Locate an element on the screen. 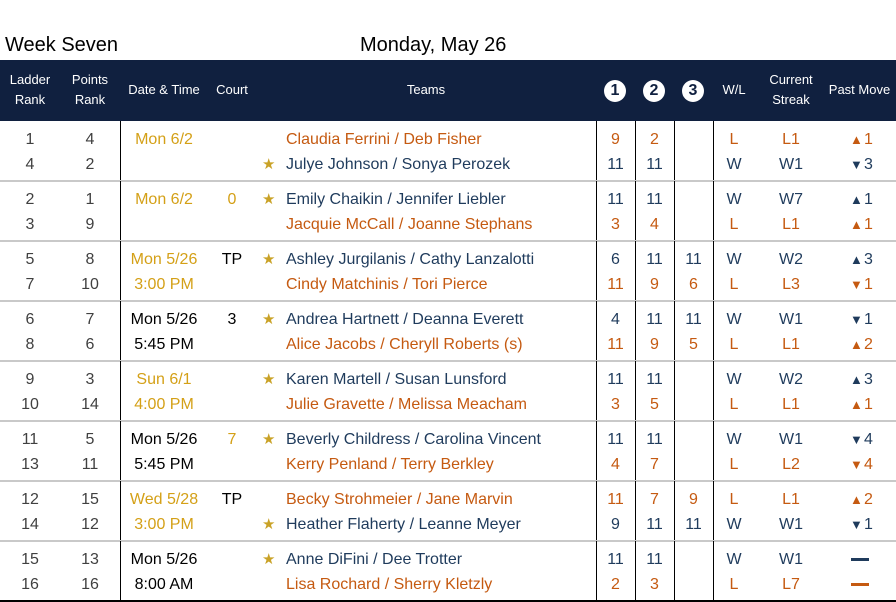 The width and height of the screenshot is (896, 602). team-names: Ashley Jurgilanis / Cathy Lanzalotti is located at coordinates (410, 259).